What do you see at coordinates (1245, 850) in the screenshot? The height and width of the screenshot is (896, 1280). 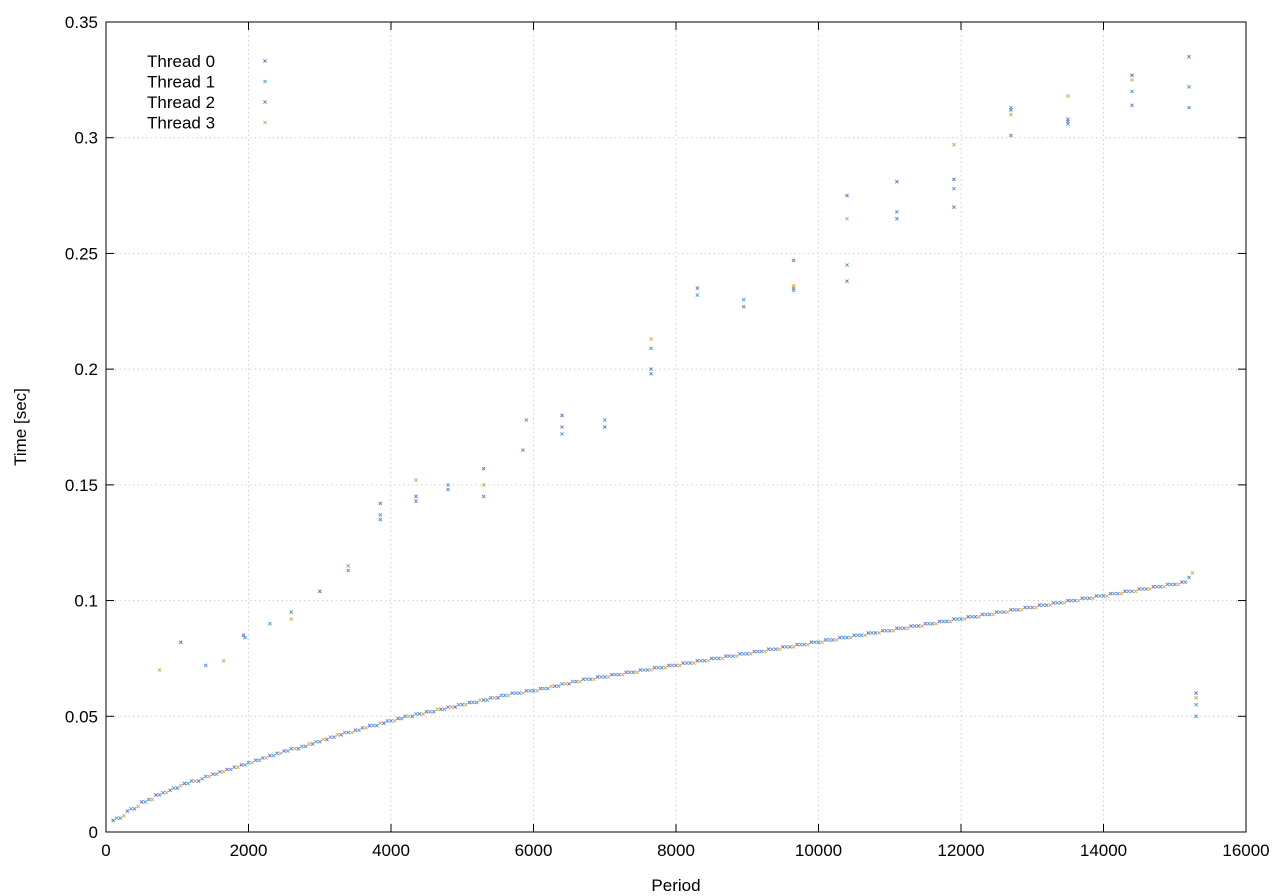 I see `x-tick-label: 16000` at bounding box center [1245, 850].